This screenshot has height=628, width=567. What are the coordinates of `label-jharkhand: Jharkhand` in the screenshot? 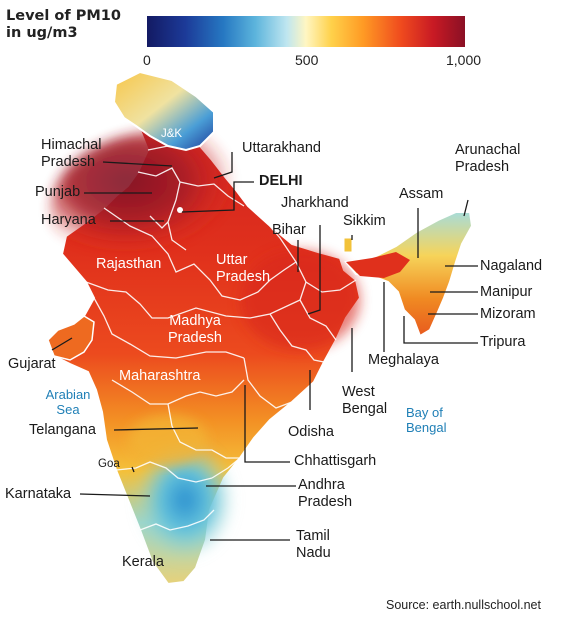 It's located at (315, 203).